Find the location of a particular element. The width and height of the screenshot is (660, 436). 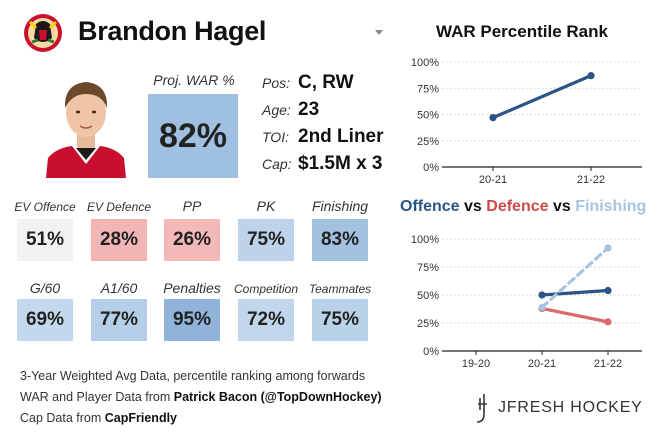

metric-label-ev-defence: EV Defence is located at coordinates (119, 207).